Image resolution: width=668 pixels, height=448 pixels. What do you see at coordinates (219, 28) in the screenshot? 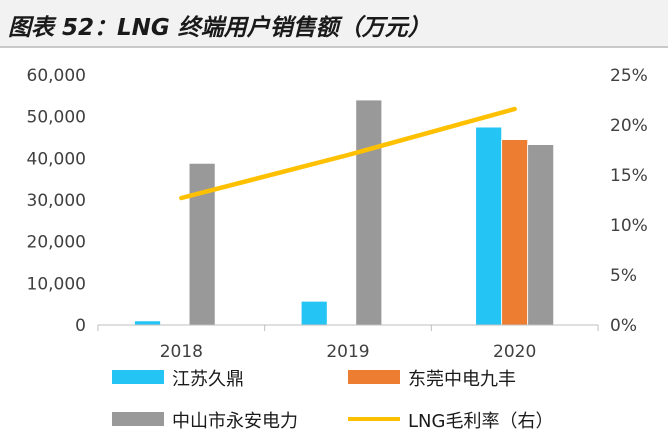
I see `chart-title: 图表 52：LNG 终端用户销售额（万元）` at bounding box center [219, 28].